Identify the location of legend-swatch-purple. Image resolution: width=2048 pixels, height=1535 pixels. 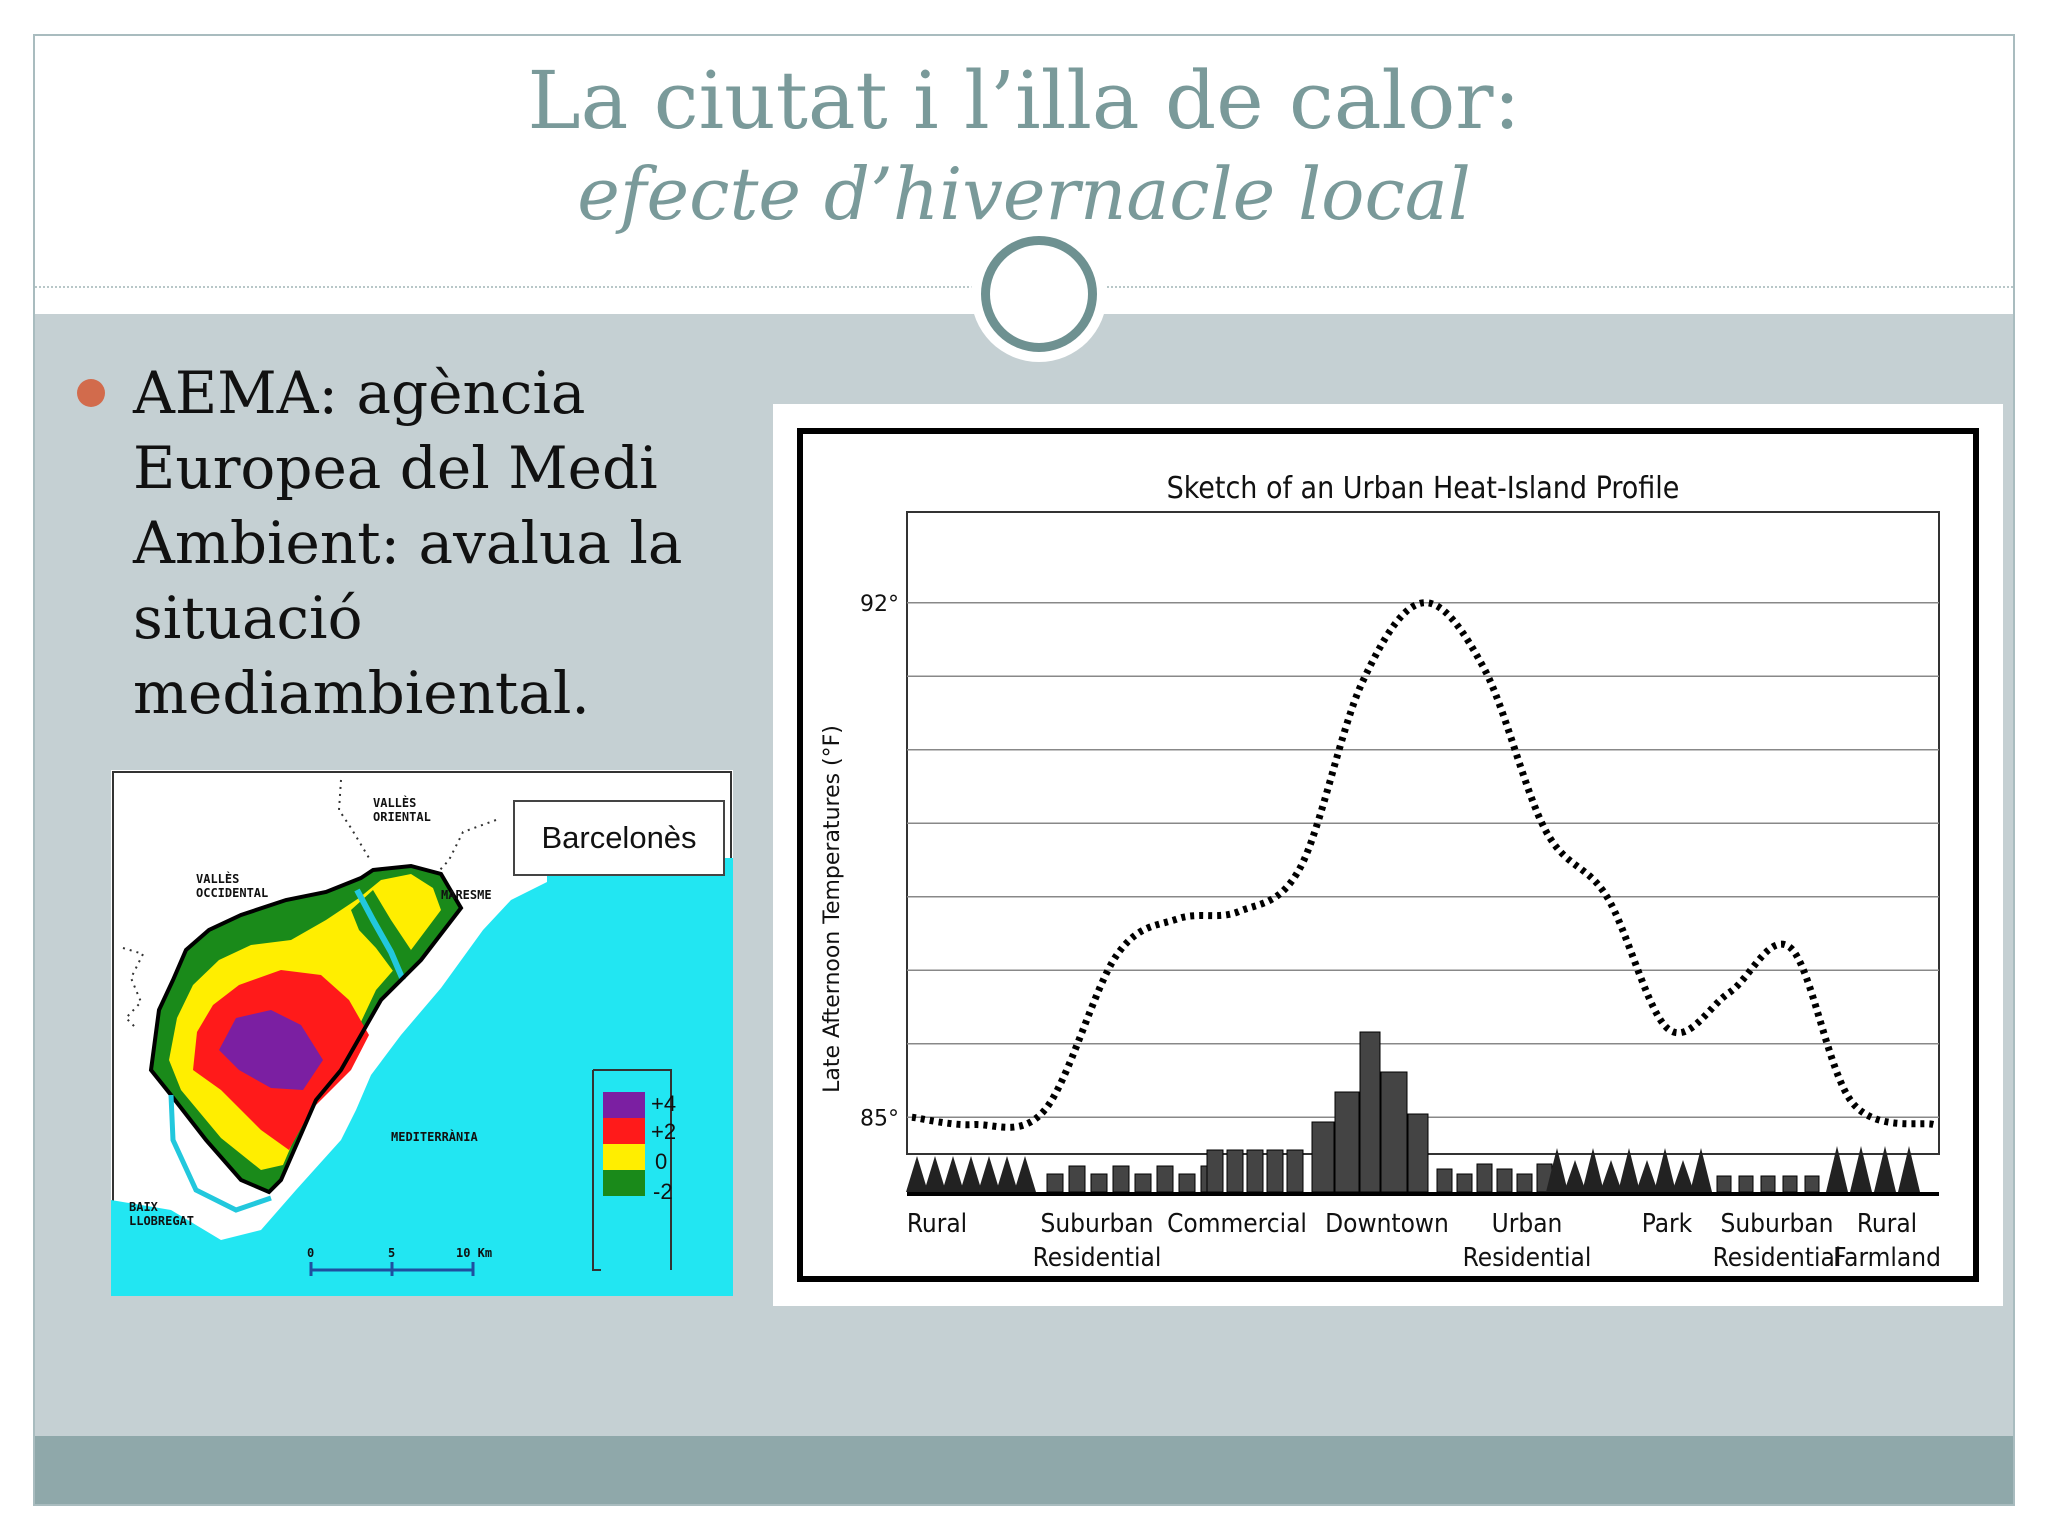
(624, 1105).